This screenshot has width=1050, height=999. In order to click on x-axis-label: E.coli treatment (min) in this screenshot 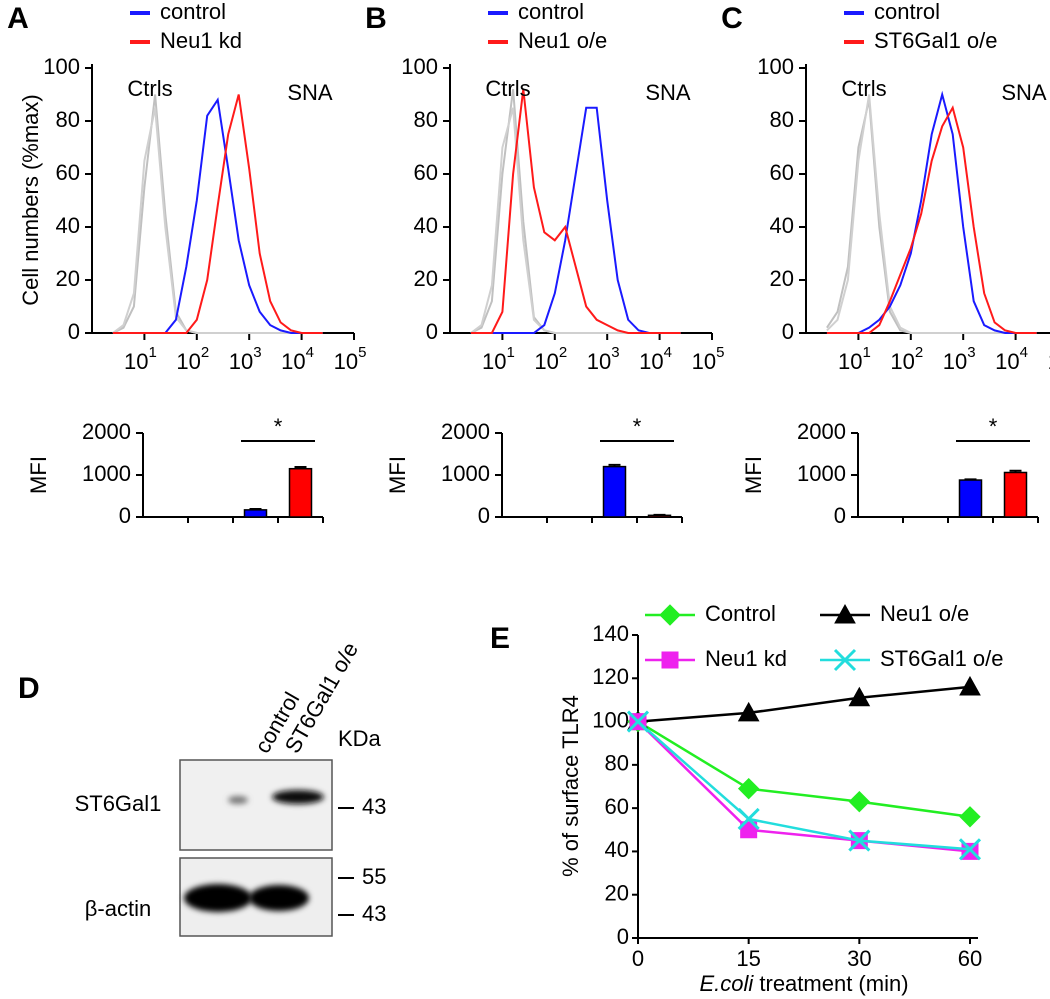, I will do `click(803, 983)`.